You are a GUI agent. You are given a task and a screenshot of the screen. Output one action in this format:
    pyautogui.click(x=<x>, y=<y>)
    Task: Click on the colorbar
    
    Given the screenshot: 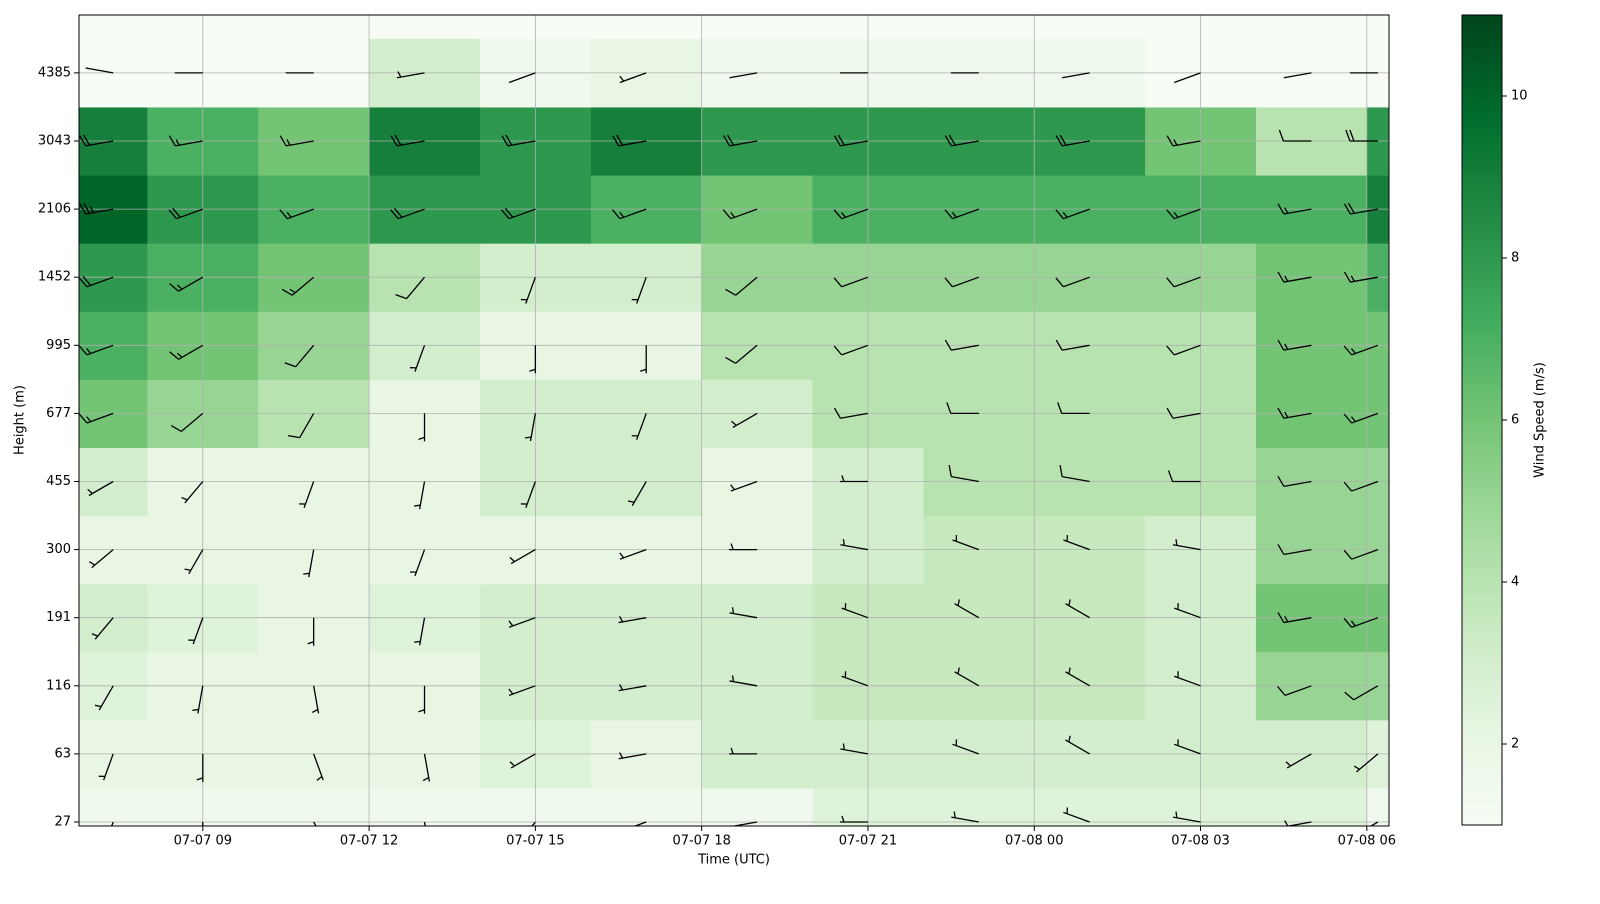 What is the action you would take?
    pyautogui.click(x=1482, y=420)
    